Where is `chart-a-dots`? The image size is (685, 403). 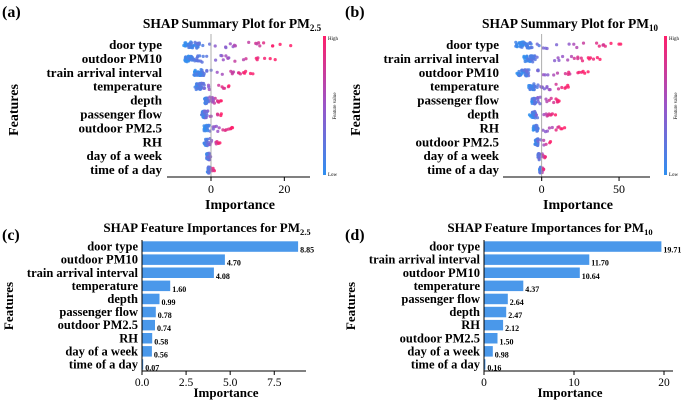 chart-a-dots is located at coordinates (237, 107).